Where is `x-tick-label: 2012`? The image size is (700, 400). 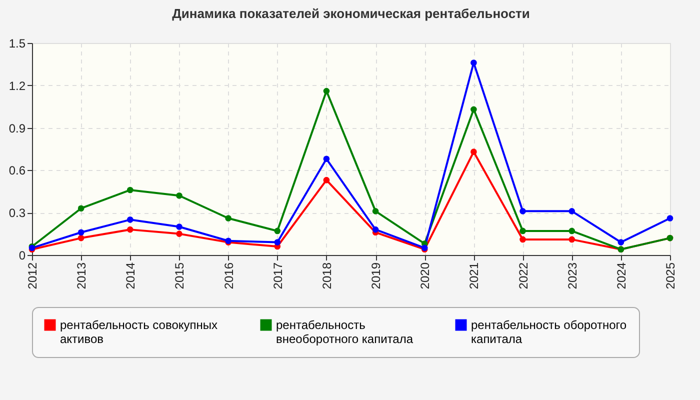
x-tick-label: 2012 is located at coordinates (33, 276).